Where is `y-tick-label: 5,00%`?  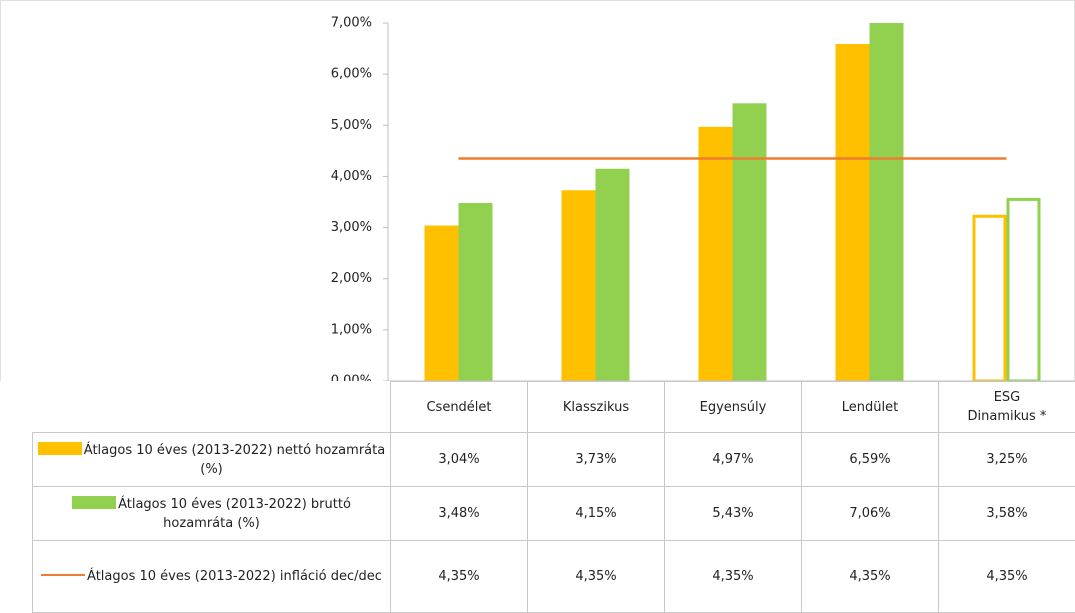
y-tick-label: 5,00% is located at coordinates (351, 125).